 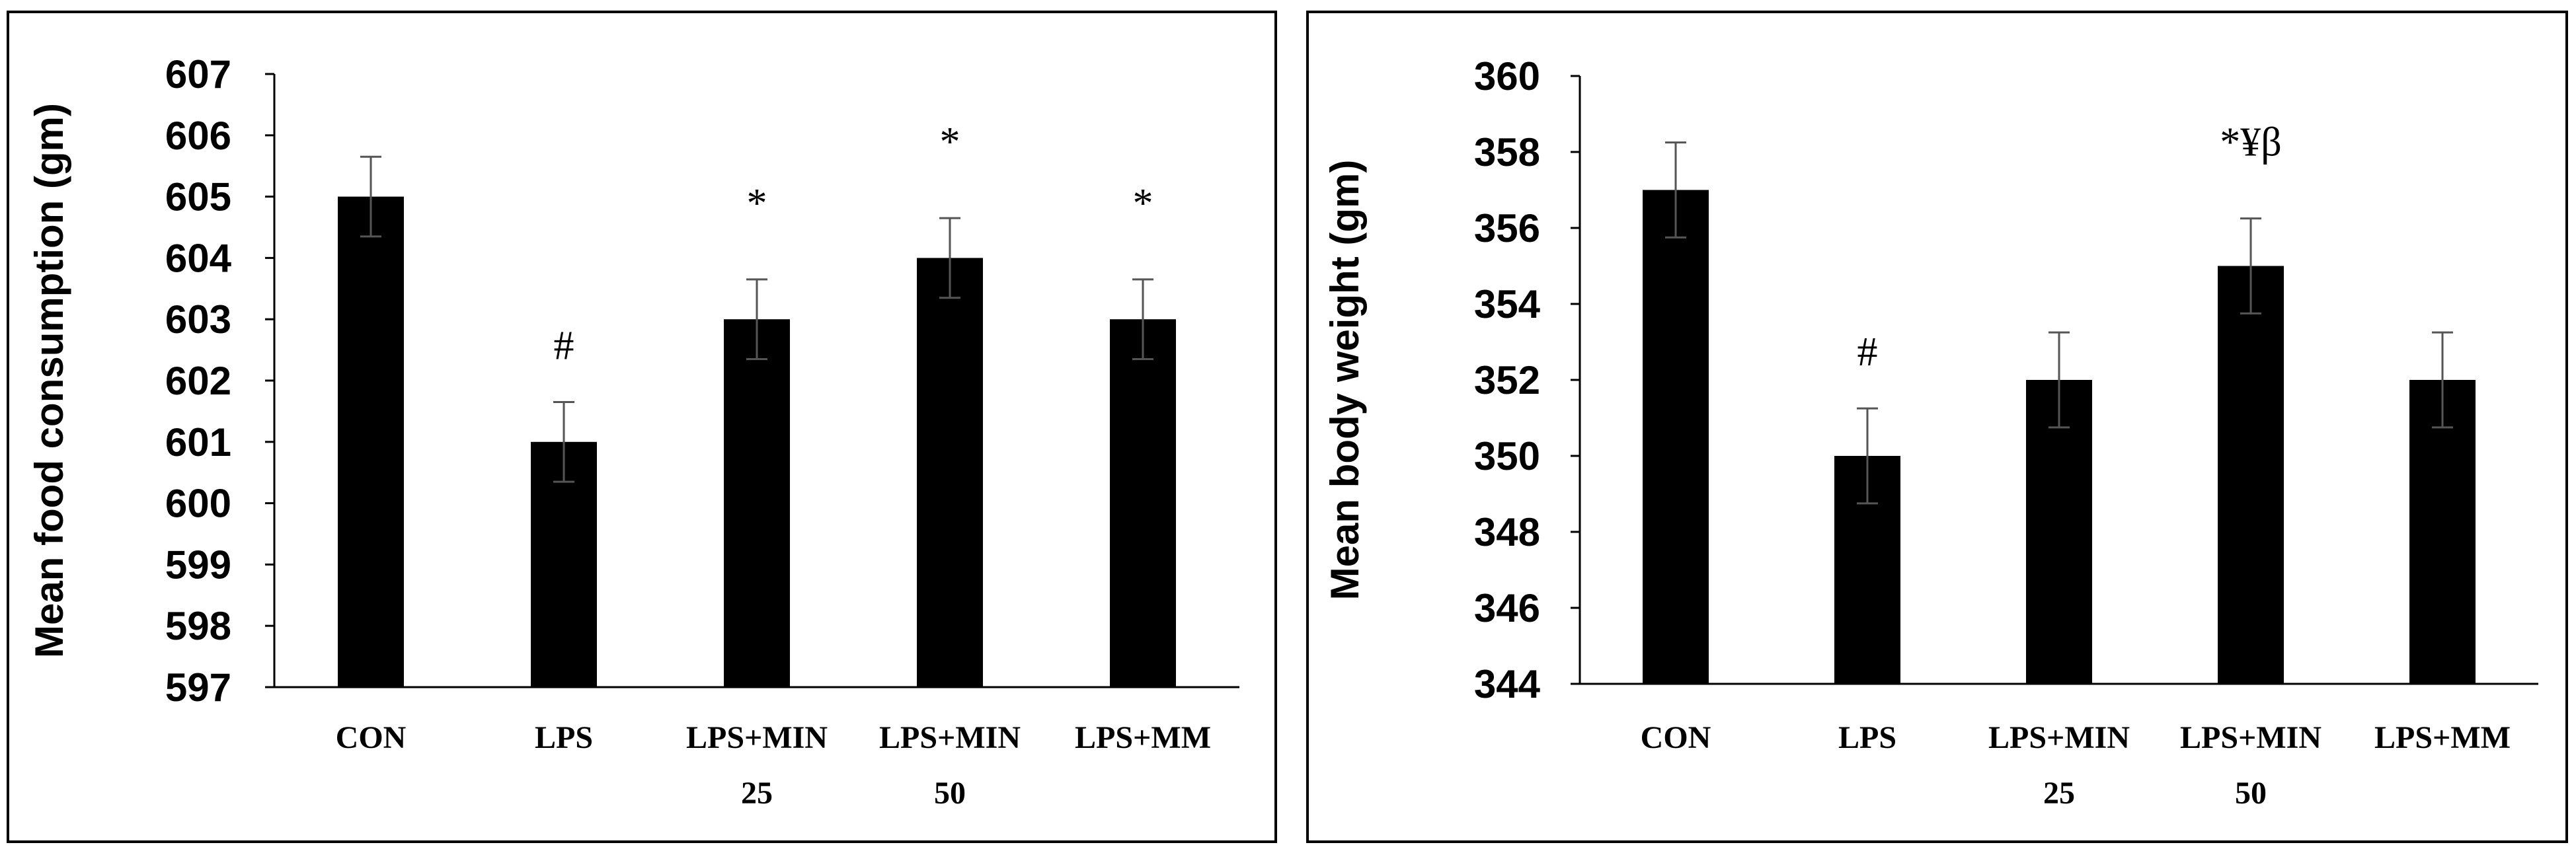 I want to click on y-tick-label: 605, so click(x=198, y=197).